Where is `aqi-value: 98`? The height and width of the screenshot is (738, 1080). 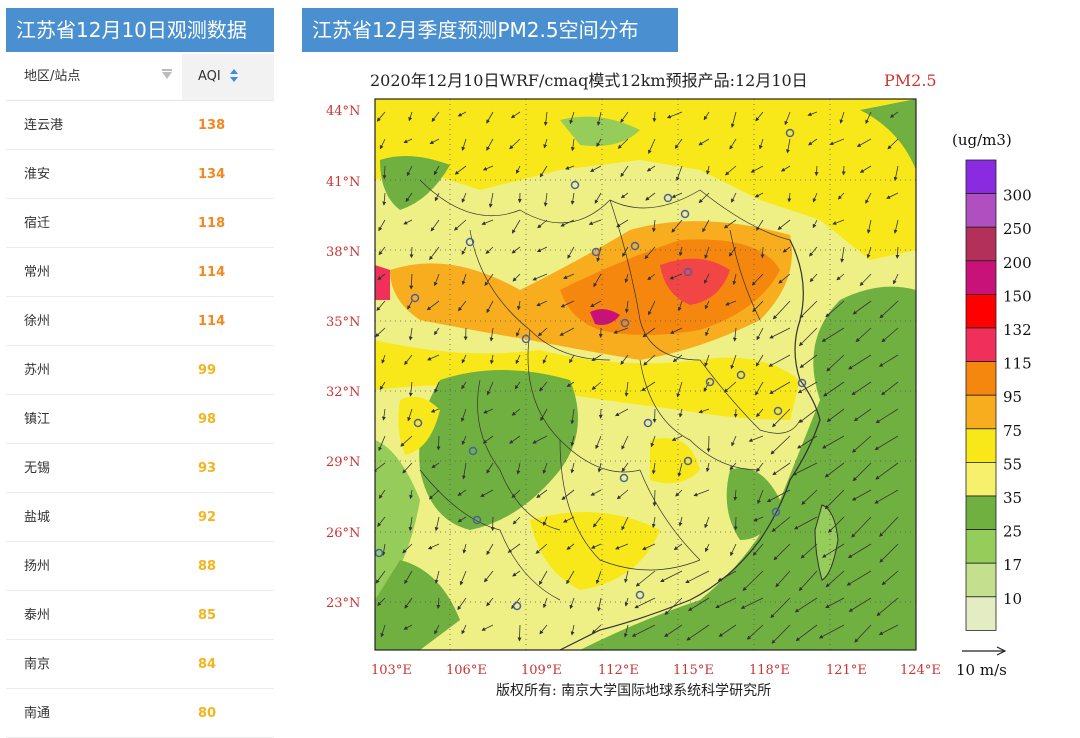
aqi-value: 98 is located at coordinates (228, 419).